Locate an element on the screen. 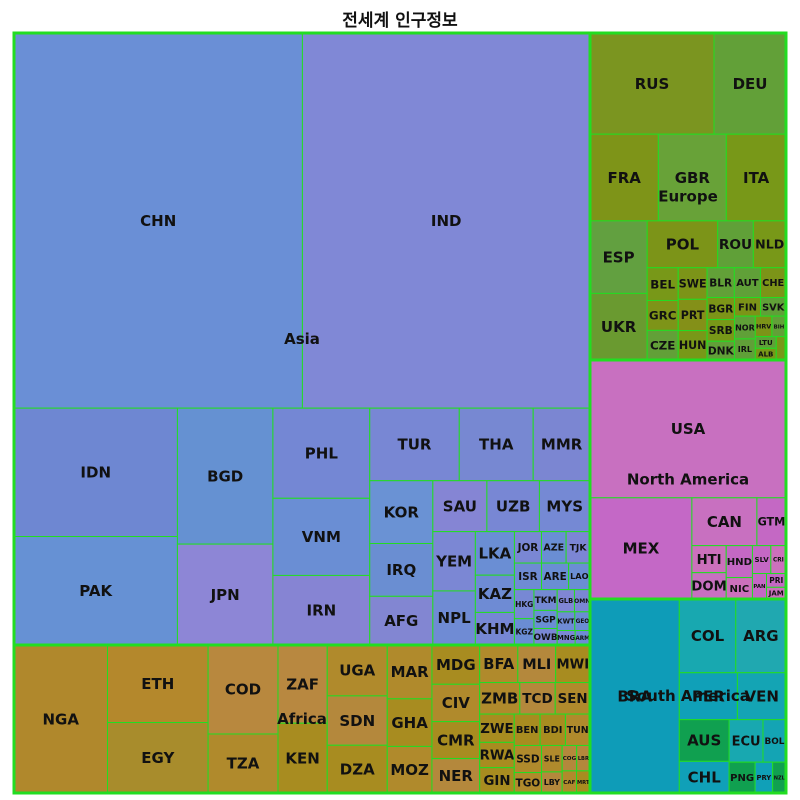 This screenshot has height=800, width=800. tile-label-idn: IDN is located at coordinates (95, 473).